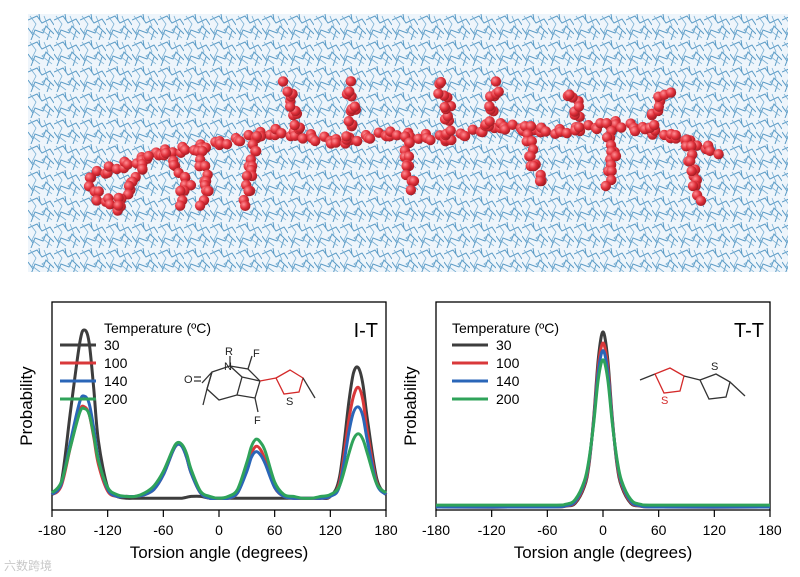 This screenshot has height=577, width=800. What do you see at coordinates (250, 386) in the screenshot?
I see `isoindigo-thiophene-structure: O N R F F S` at bounding box center [250, 386].